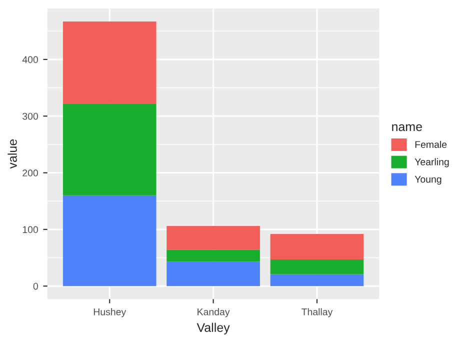 This screenshot has height=338, width=474. Describe the element at coordinates (30, 116) in the screenshot. I see `y-tick-label: 300` at that location.